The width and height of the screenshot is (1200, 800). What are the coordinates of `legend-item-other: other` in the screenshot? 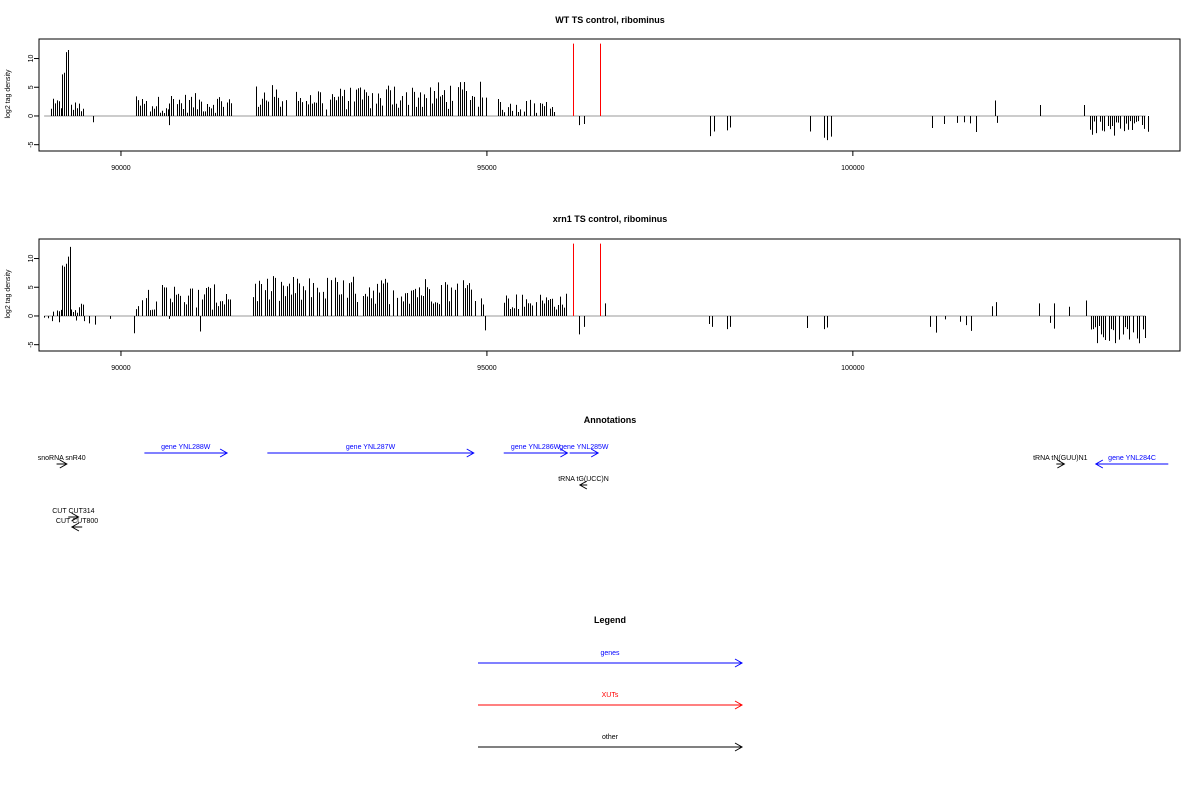 It's located at (611, 743).